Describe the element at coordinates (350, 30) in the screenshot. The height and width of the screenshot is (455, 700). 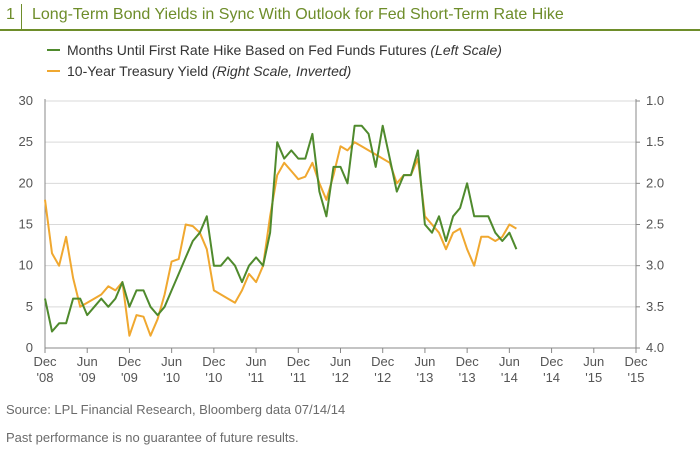
I see `header-rule` at that location.